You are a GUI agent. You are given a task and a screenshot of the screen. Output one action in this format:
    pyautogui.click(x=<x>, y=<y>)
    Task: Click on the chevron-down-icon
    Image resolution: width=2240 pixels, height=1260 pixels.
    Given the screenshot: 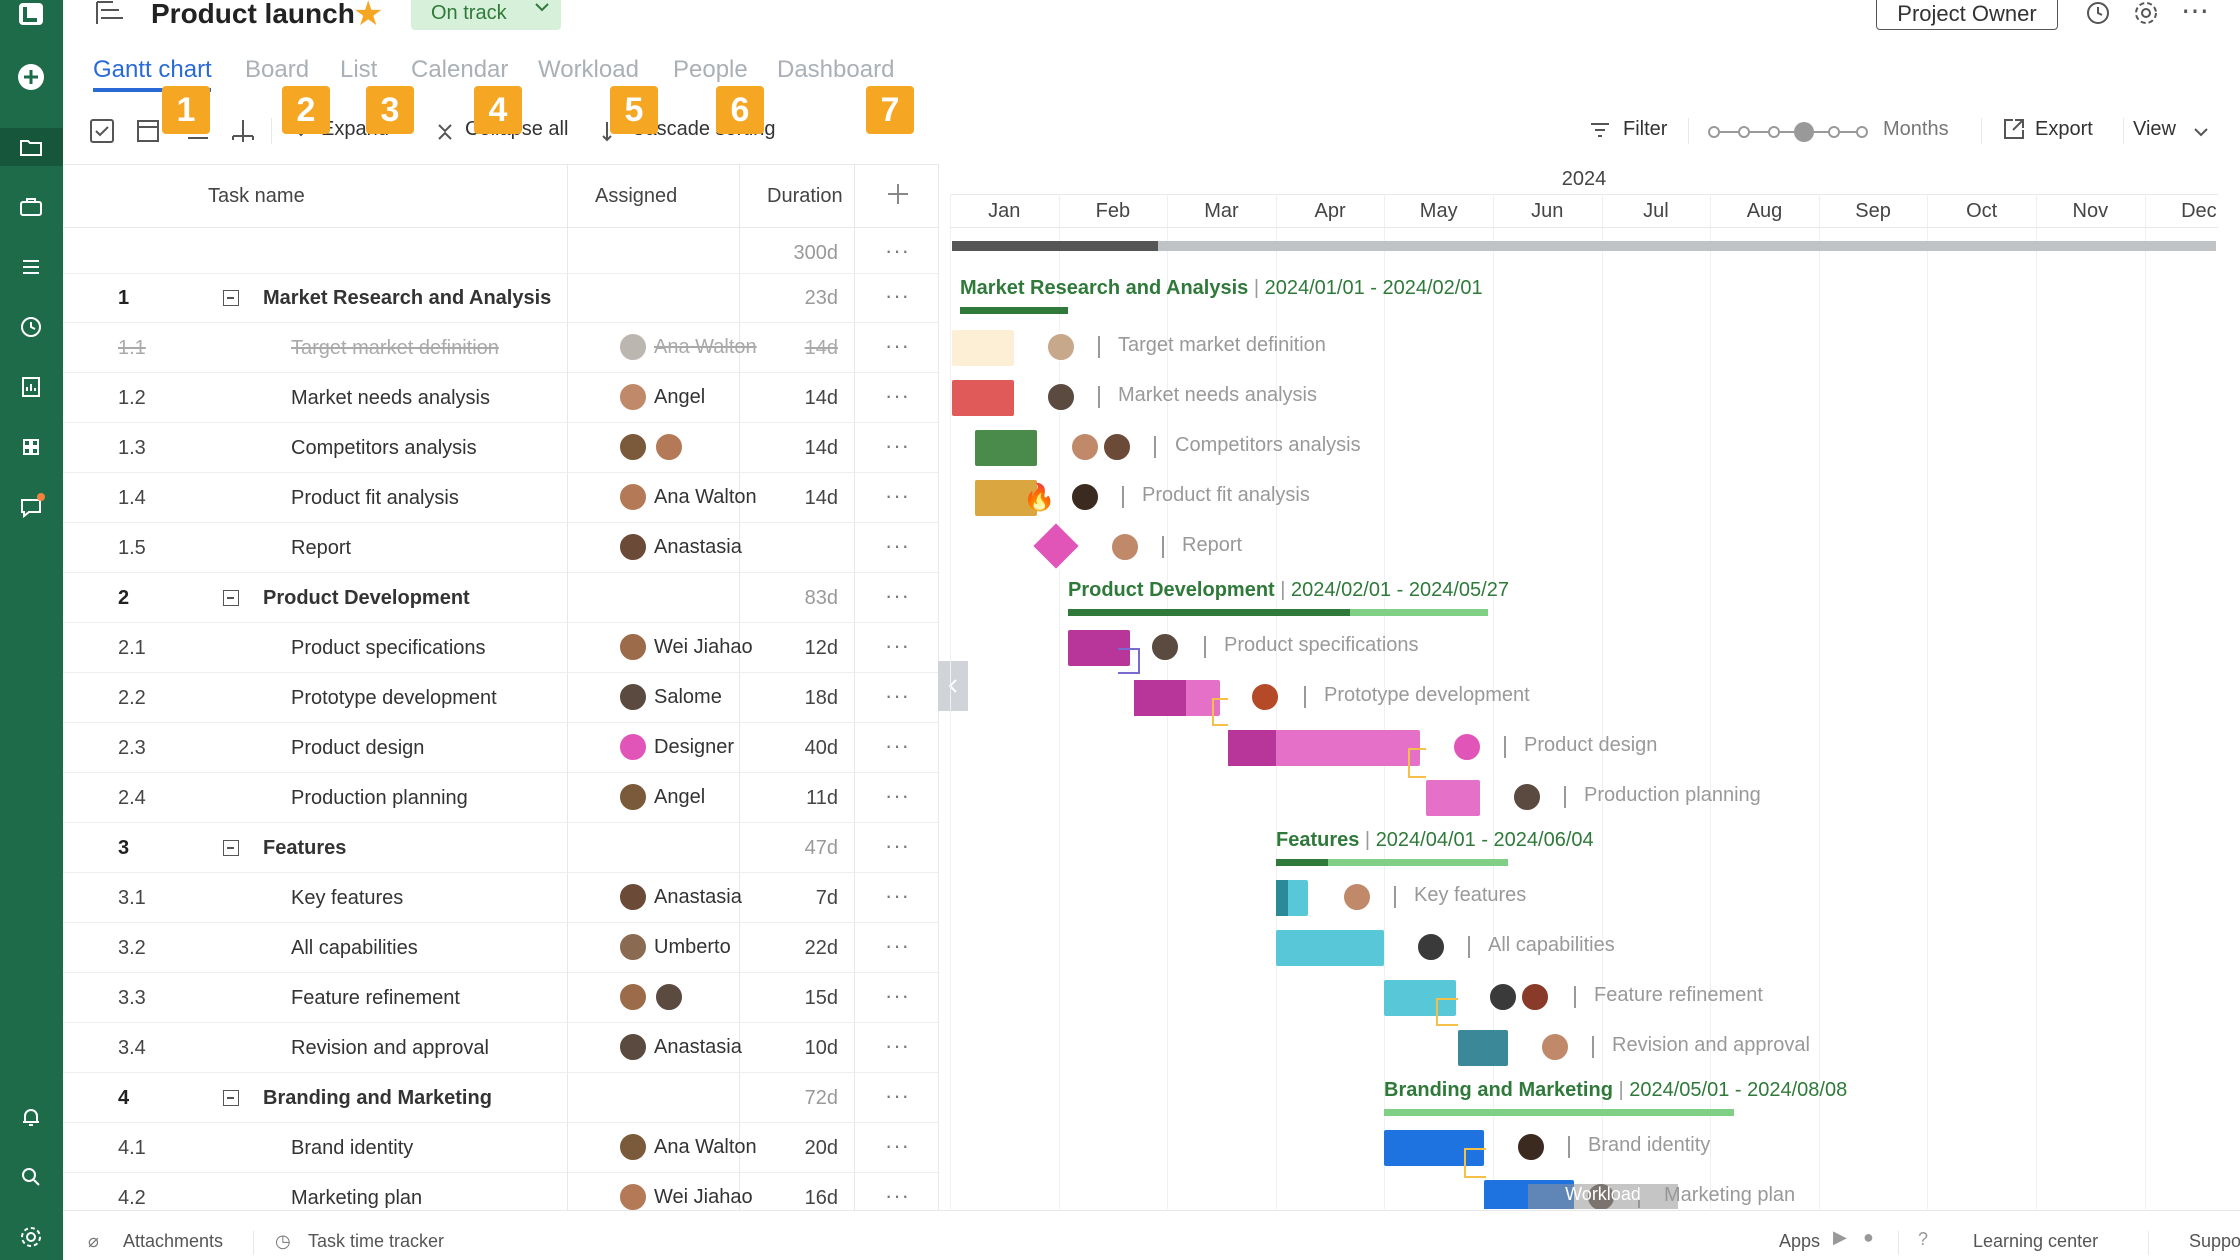 What is the action you would take?
    pyautogui.click(x=2201, y=134)
    